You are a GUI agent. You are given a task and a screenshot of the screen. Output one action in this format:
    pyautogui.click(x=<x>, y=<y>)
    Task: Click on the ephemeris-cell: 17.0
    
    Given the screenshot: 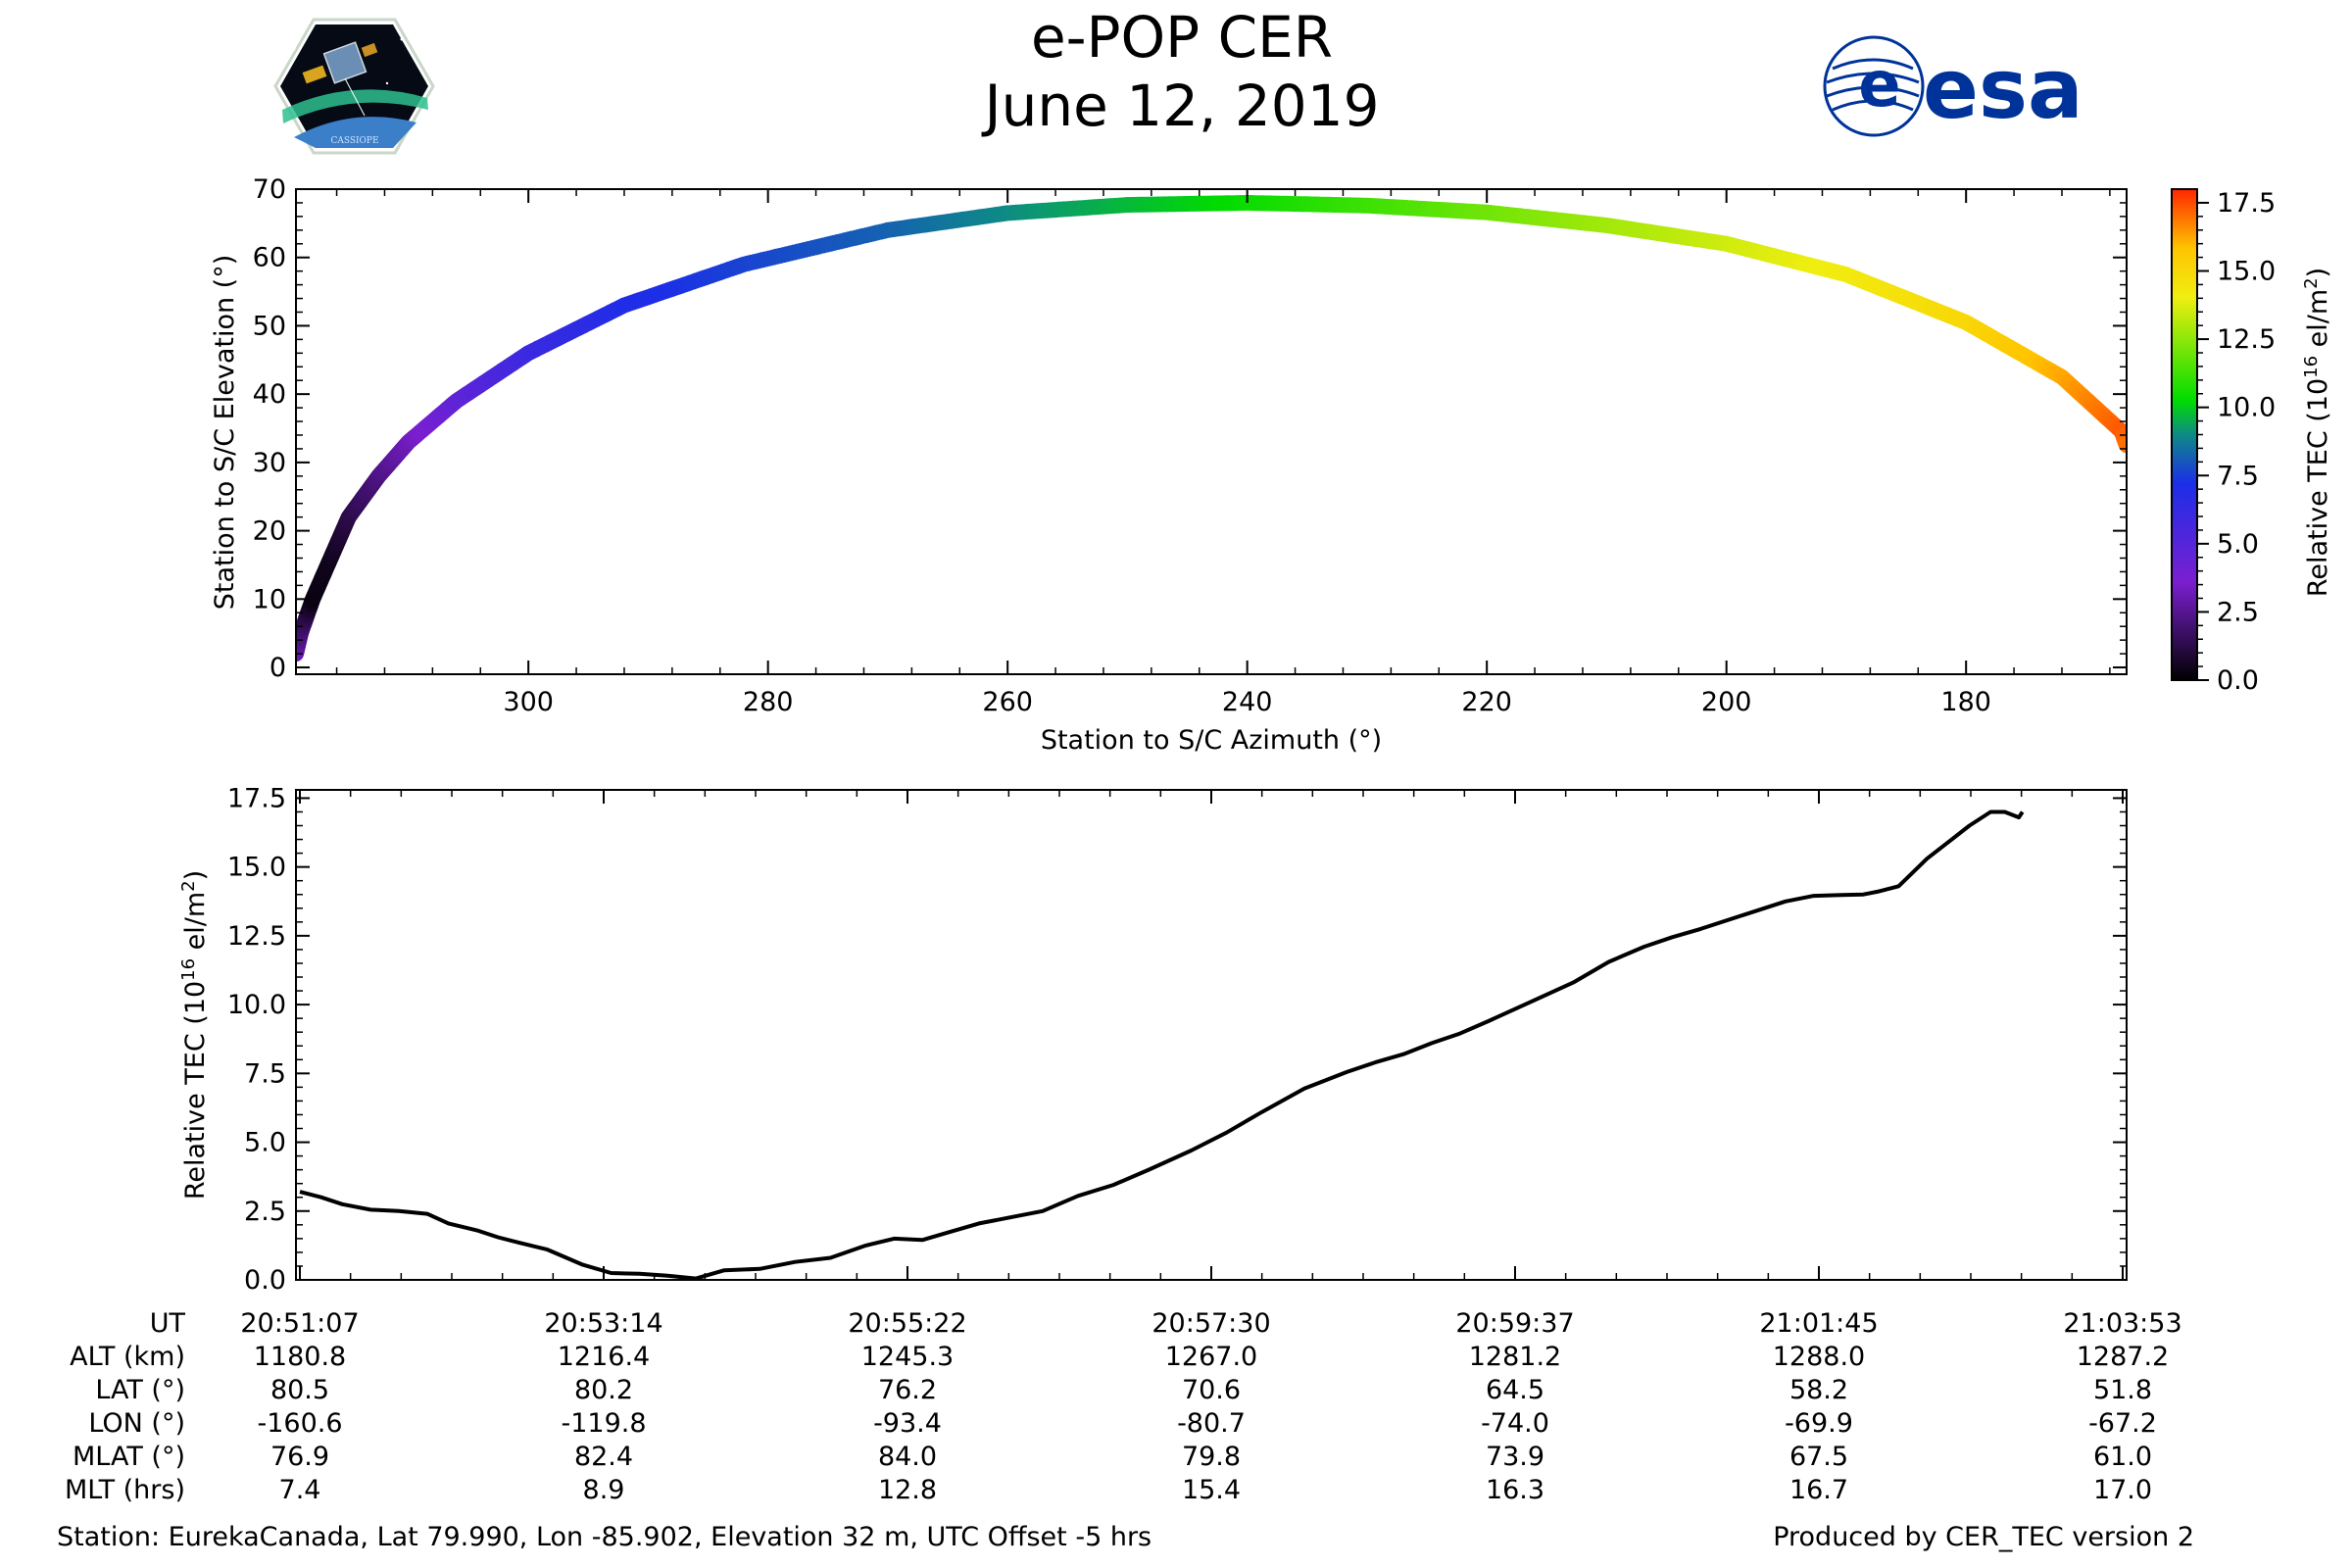 What is the action you would take?
    pyautogui.click(x=2122, y=1490)
    